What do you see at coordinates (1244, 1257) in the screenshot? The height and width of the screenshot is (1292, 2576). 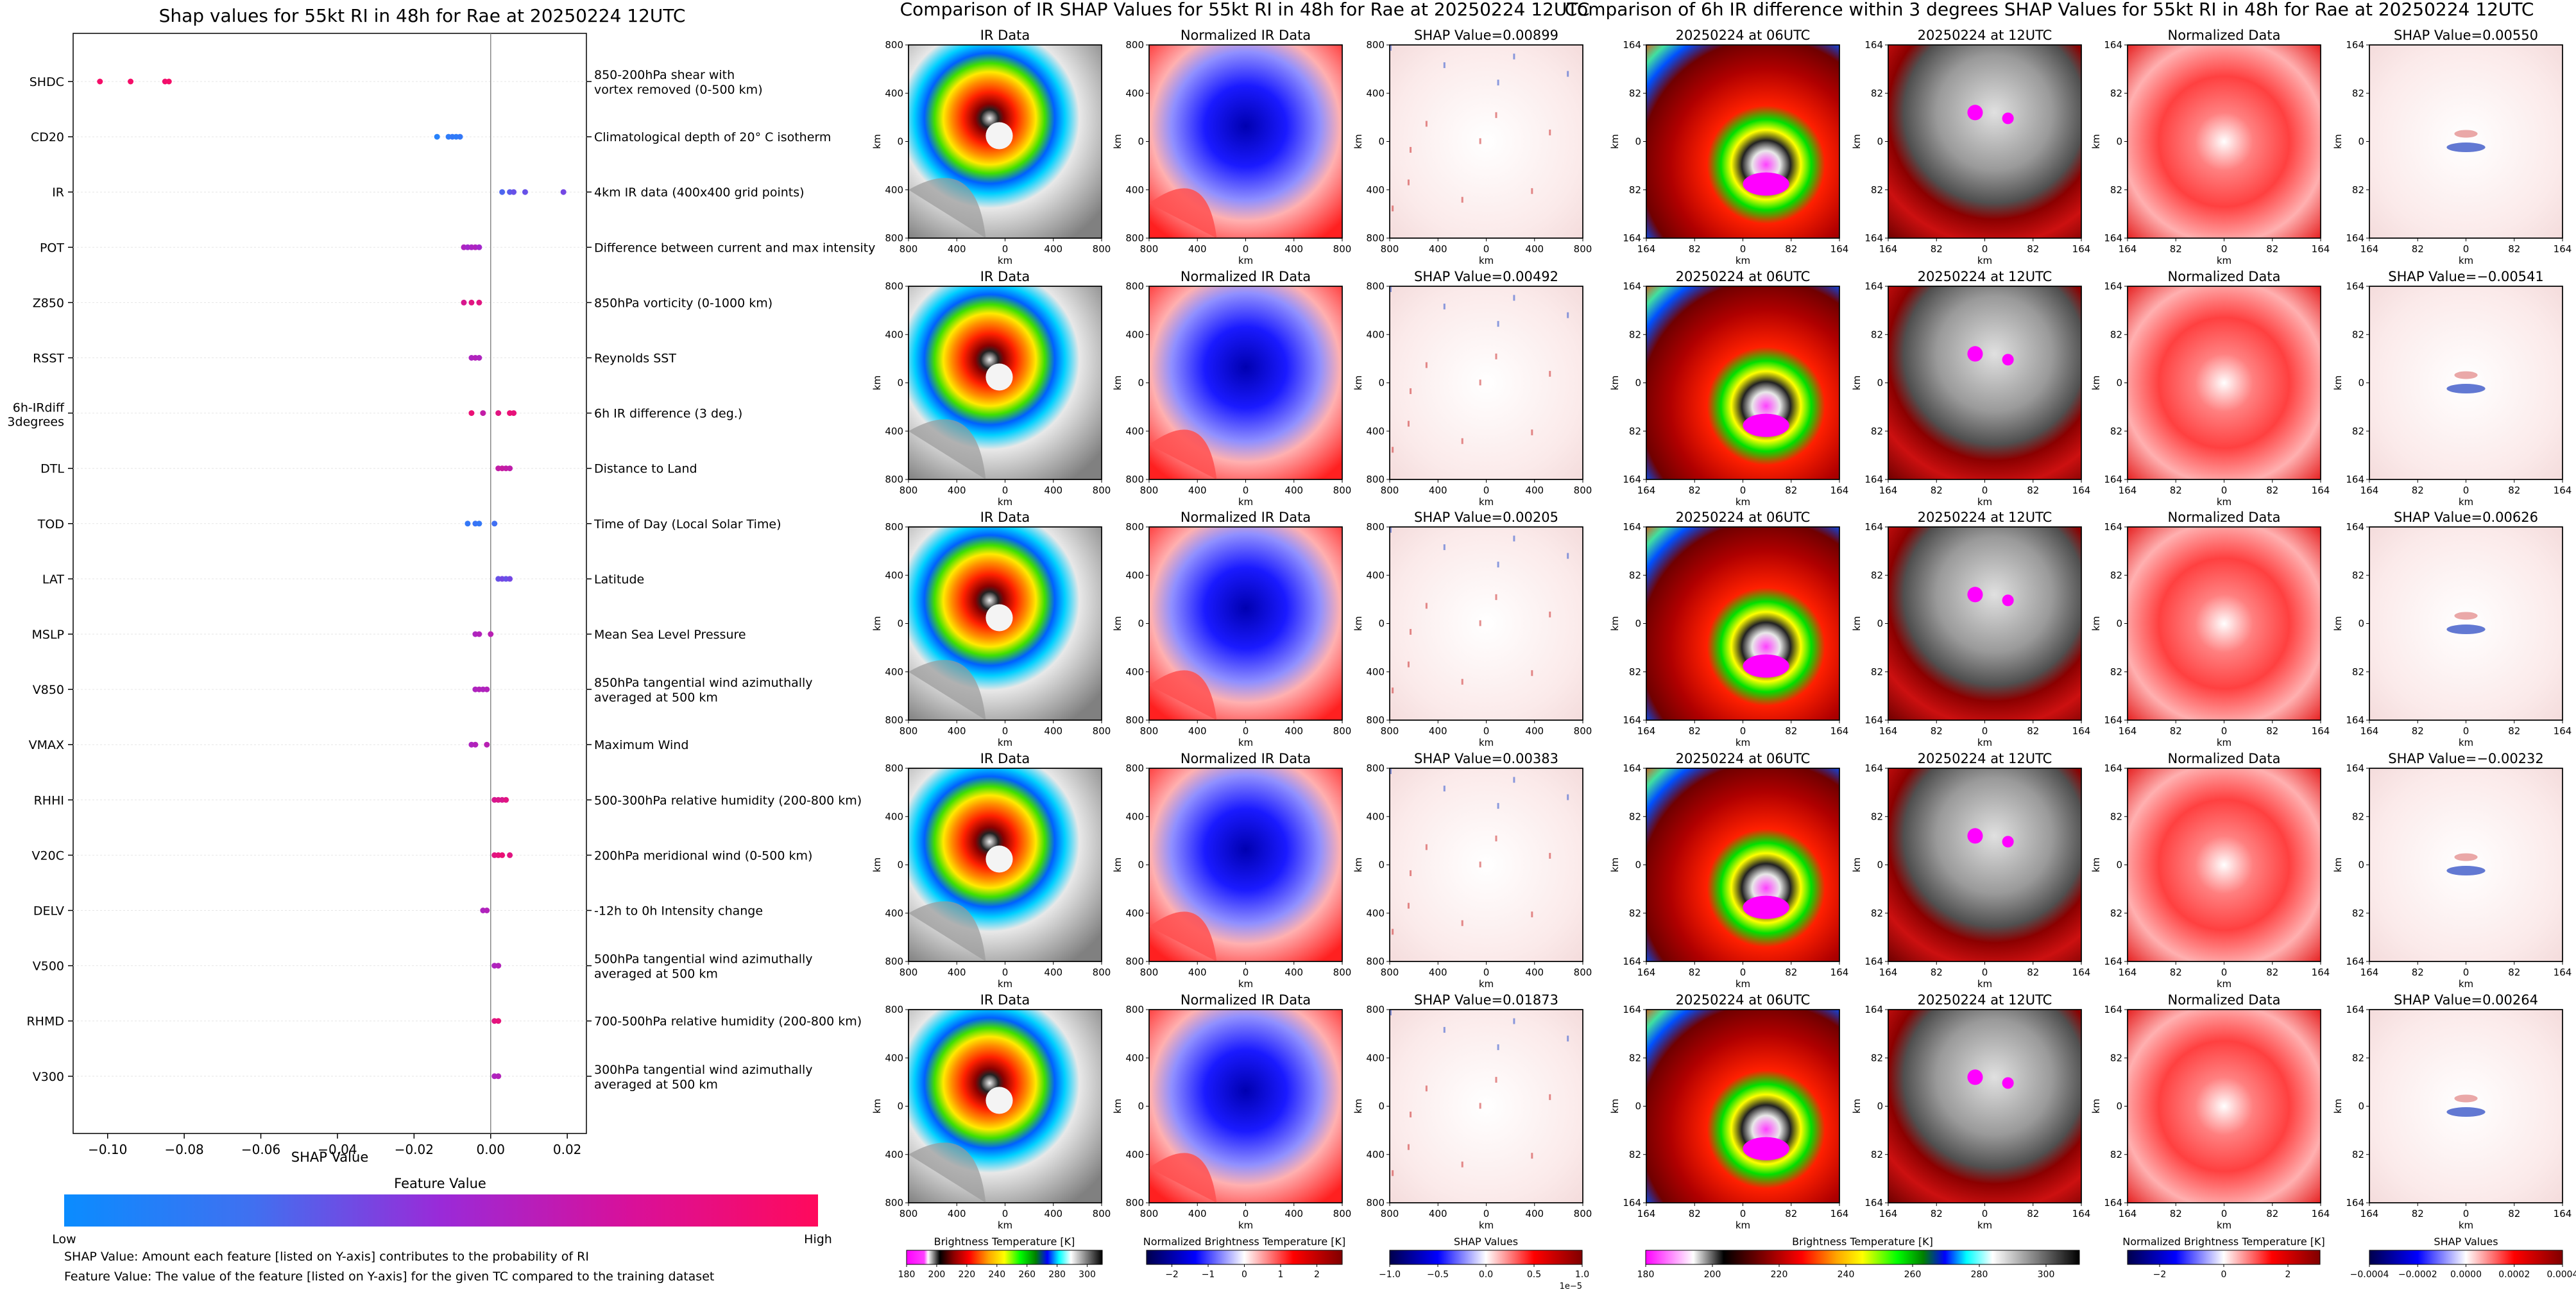 I see `colorbar` at bounding box center [1244, 1257].